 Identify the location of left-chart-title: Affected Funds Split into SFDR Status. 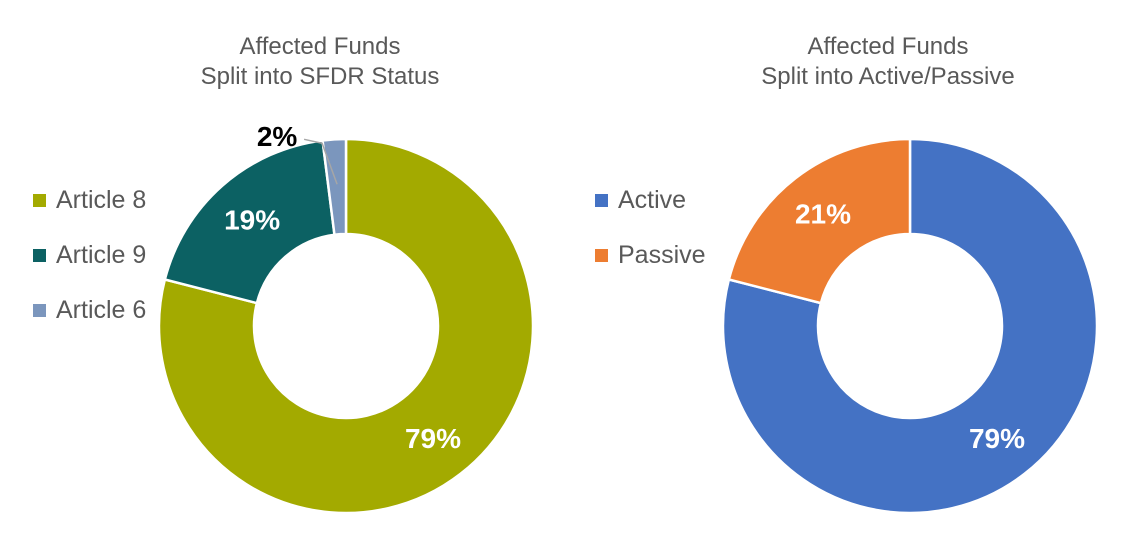
(320, 62).